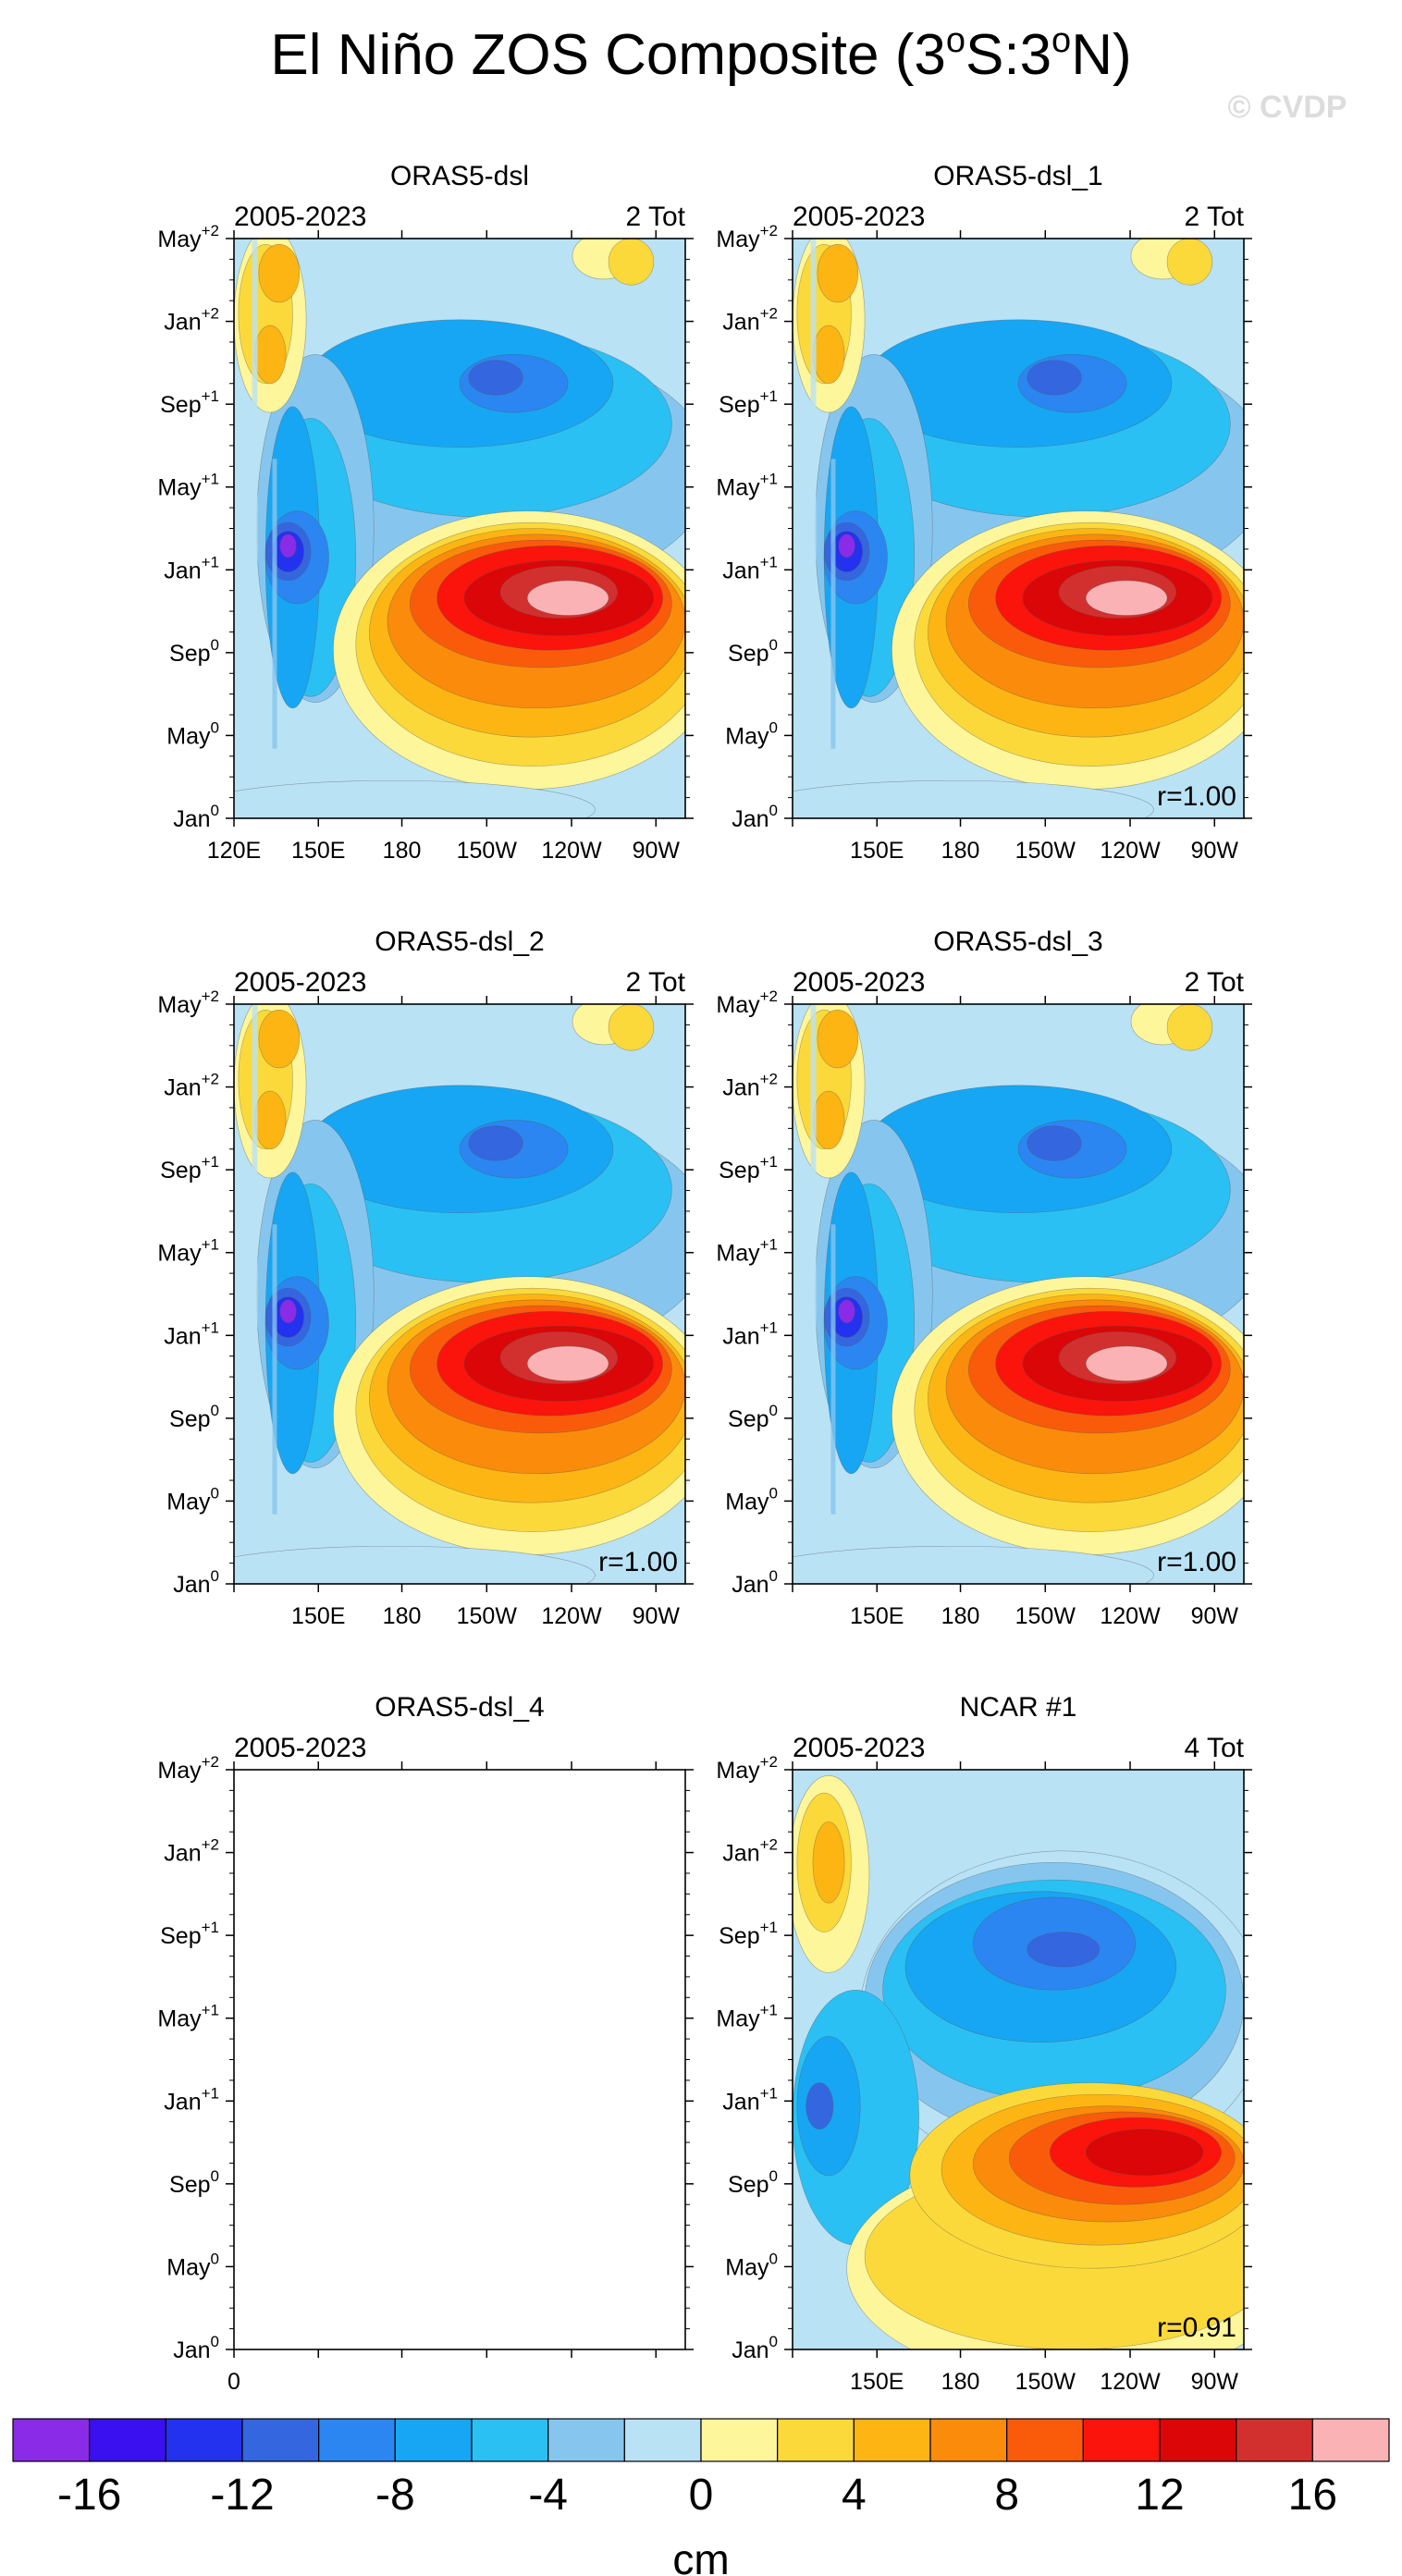 This screenshot has width=1402, height=2576. I want to click on colorbar-units: cm, so click(700, 2555).